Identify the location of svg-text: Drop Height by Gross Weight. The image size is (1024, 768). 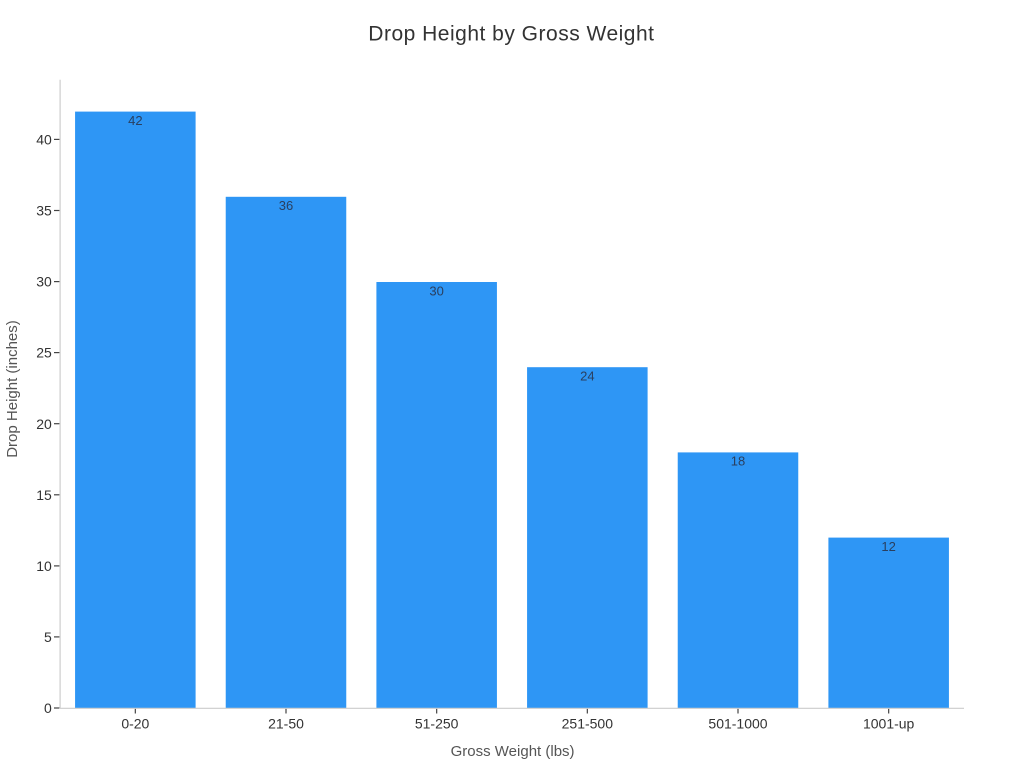
(511, 34).